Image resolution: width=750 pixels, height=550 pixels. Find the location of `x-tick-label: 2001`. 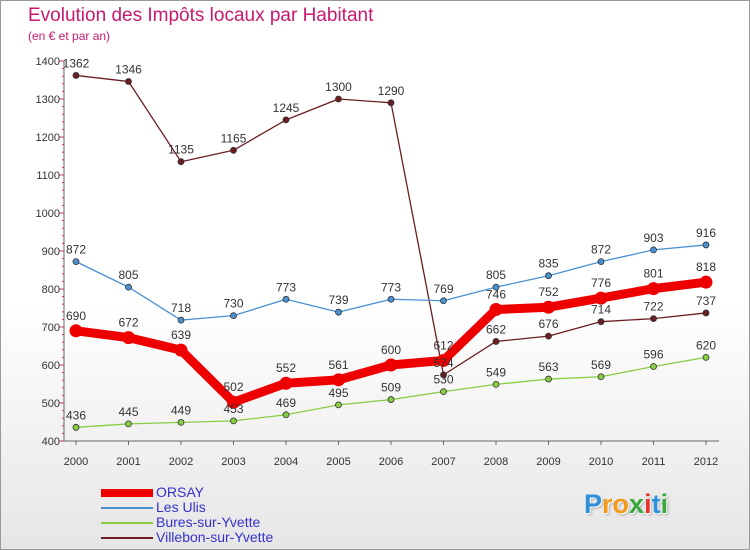

x-tick-label: 2001 is located at coordinates (128, 462).